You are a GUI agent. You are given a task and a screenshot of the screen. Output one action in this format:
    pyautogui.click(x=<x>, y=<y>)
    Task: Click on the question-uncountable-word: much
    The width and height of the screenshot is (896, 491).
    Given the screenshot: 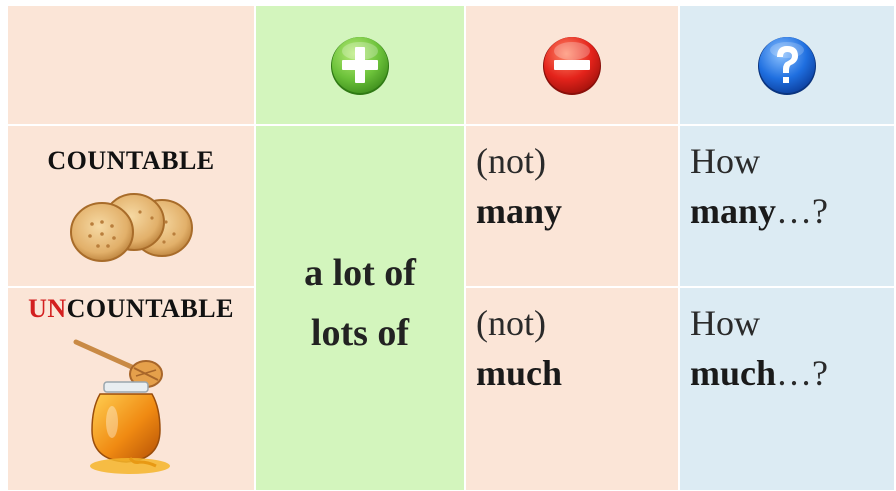 What is the action you would take?
    pyautogui.click(x=733, y=373)
    